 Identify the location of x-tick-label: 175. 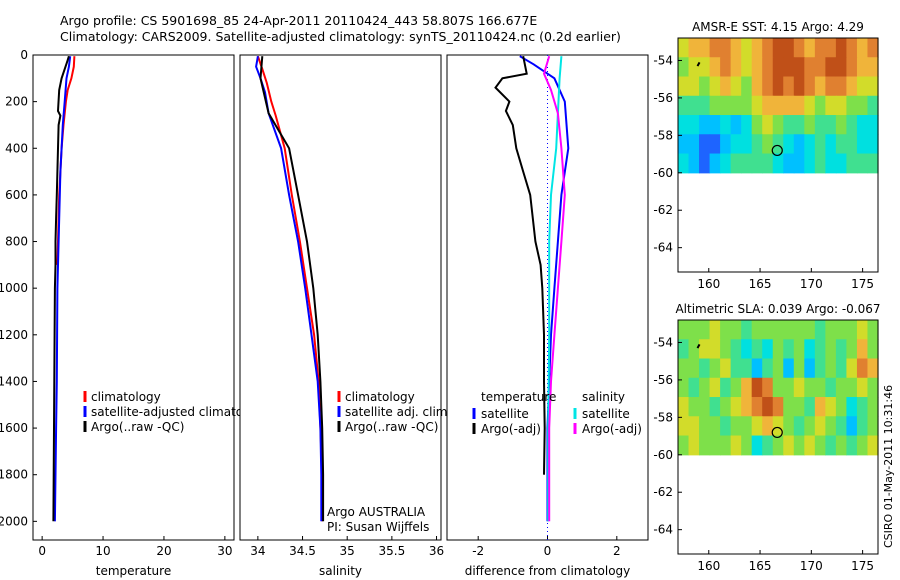
(862, 566).